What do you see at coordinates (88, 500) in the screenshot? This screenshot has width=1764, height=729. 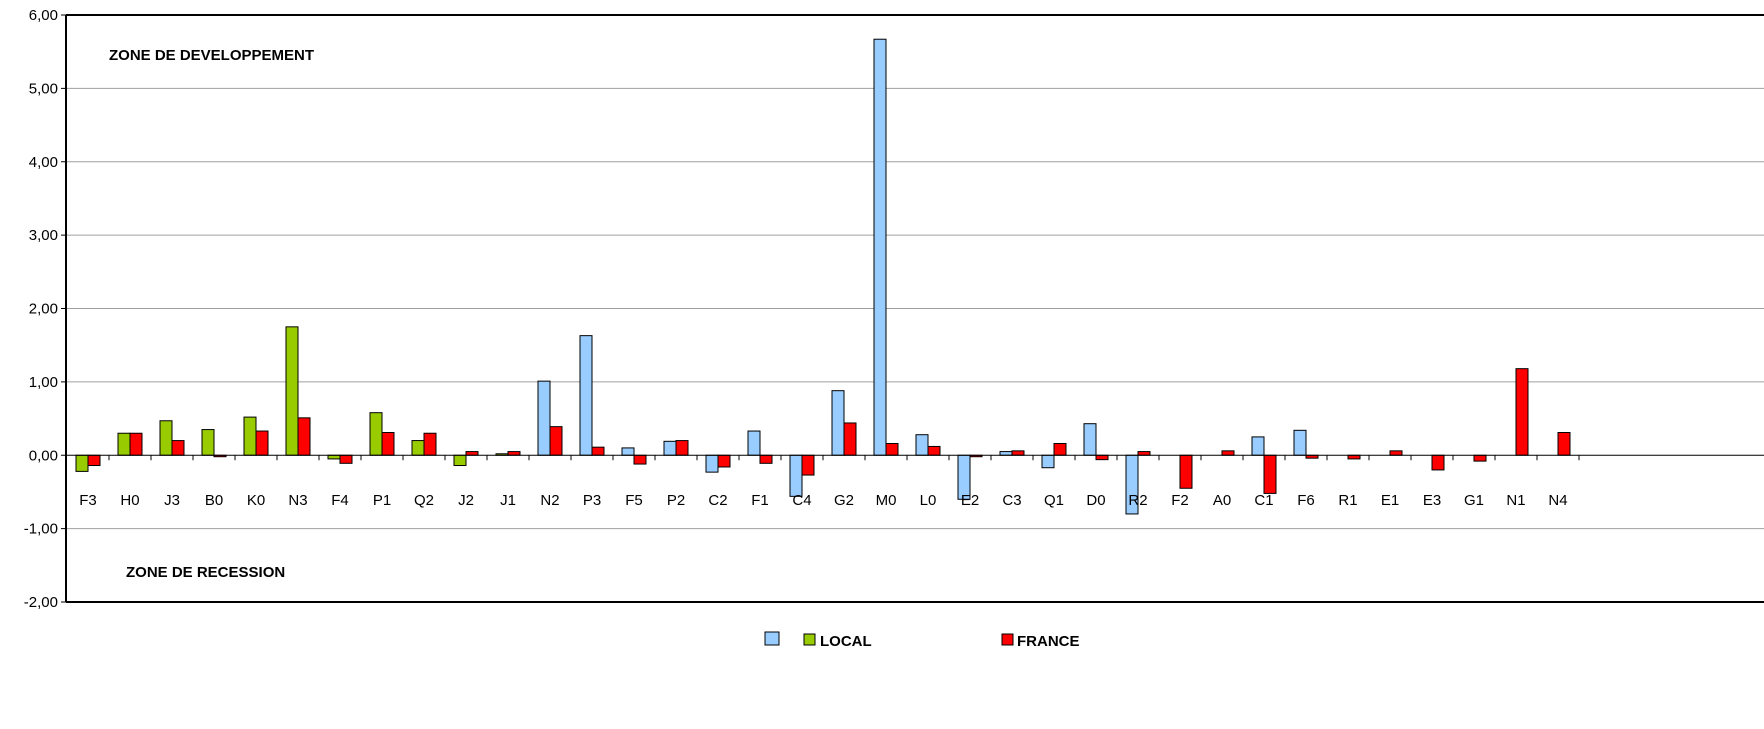 I see `category-label-F3: F3` at bounding box center [88, 500].